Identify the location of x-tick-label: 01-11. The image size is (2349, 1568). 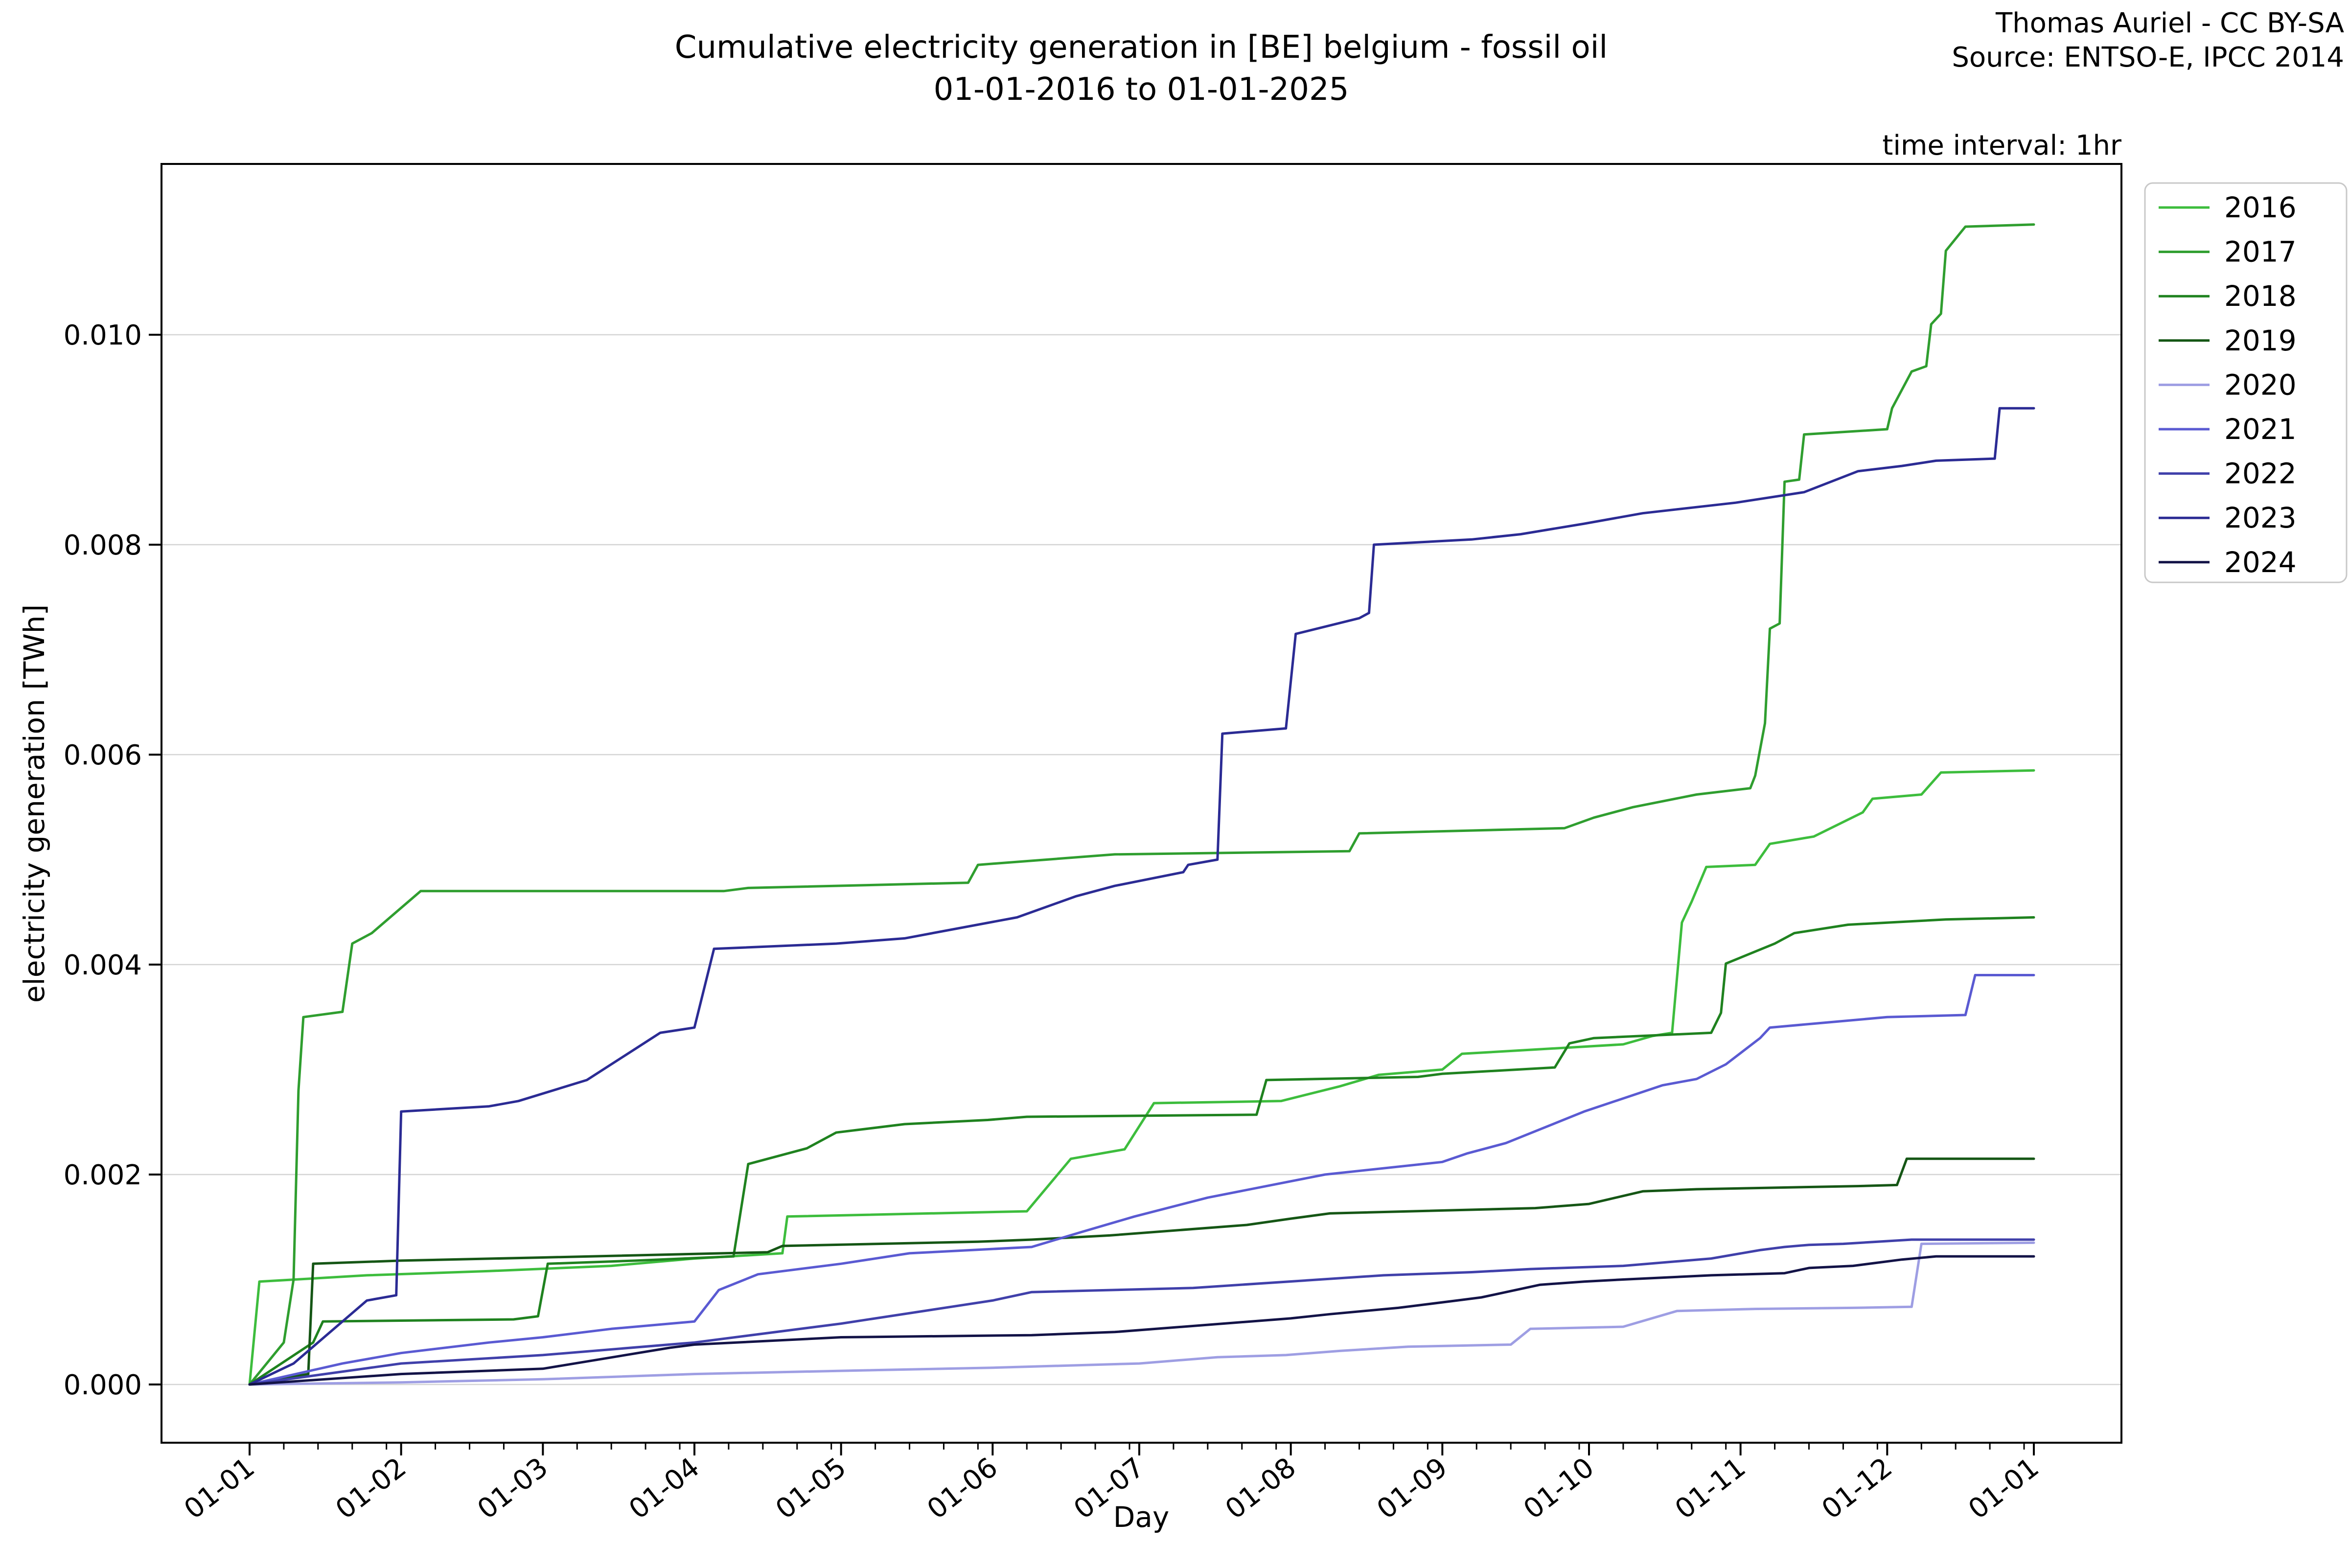
(1710, 1488).